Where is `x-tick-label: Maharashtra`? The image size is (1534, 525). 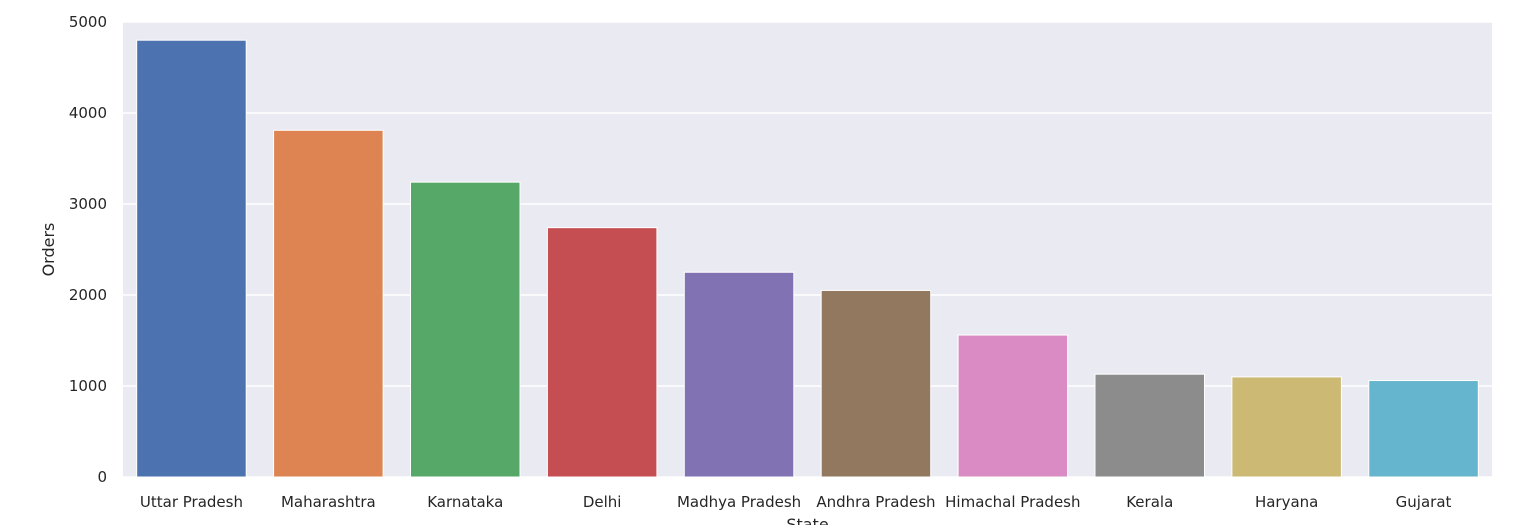
x-tick-label: Maharashtra is located at coordinates (328, 502).